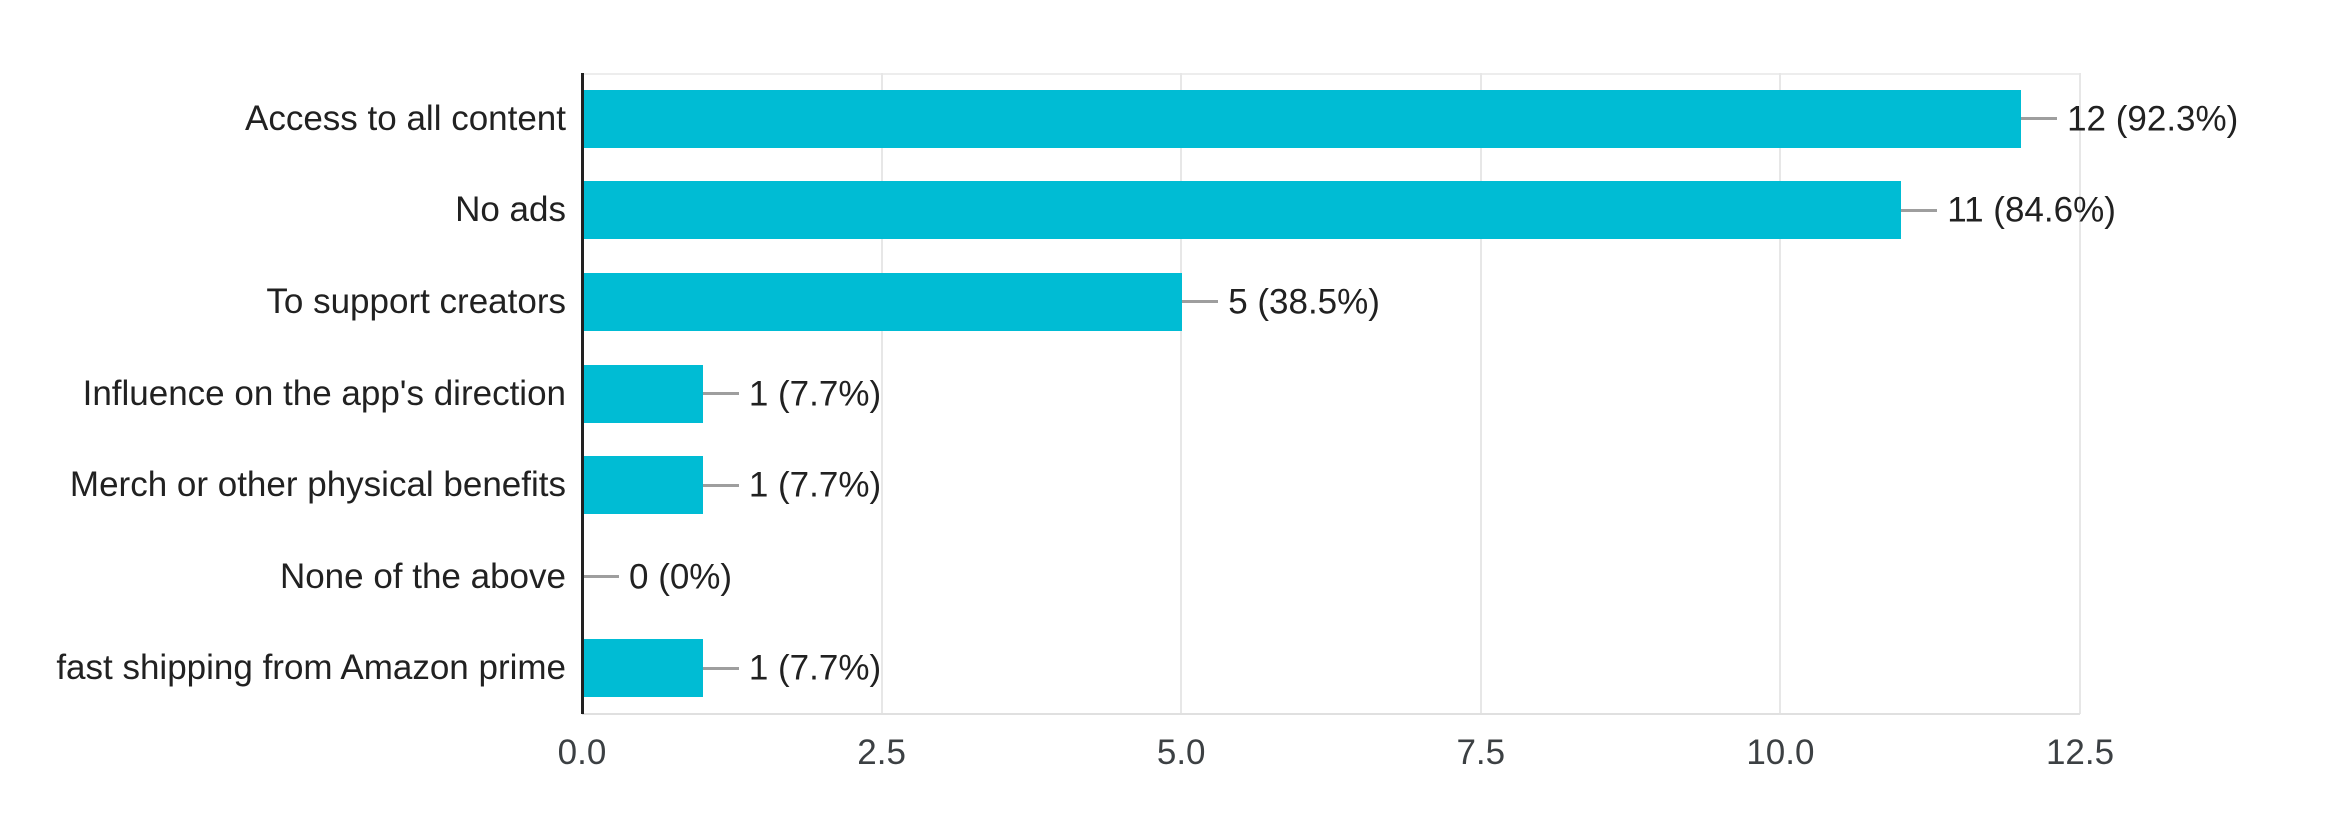  I want to click on bar-to-support-creators, so click(883, 301).